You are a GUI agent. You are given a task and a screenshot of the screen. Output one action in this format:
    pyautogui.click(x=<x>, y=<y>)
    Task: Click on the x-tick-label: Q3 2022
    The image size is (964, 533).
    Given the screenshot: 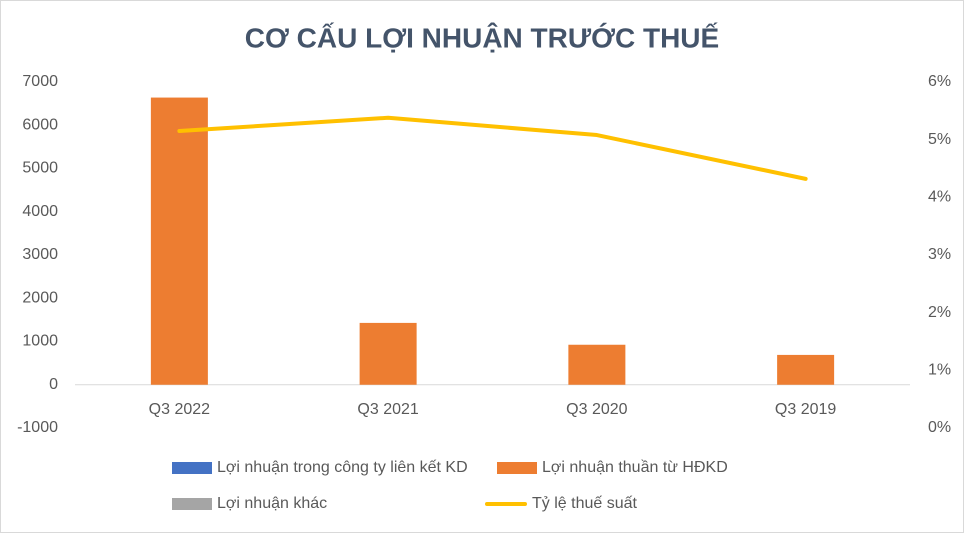 What is the action you would take?
    pyautogui.click(x=179, y=409)
    